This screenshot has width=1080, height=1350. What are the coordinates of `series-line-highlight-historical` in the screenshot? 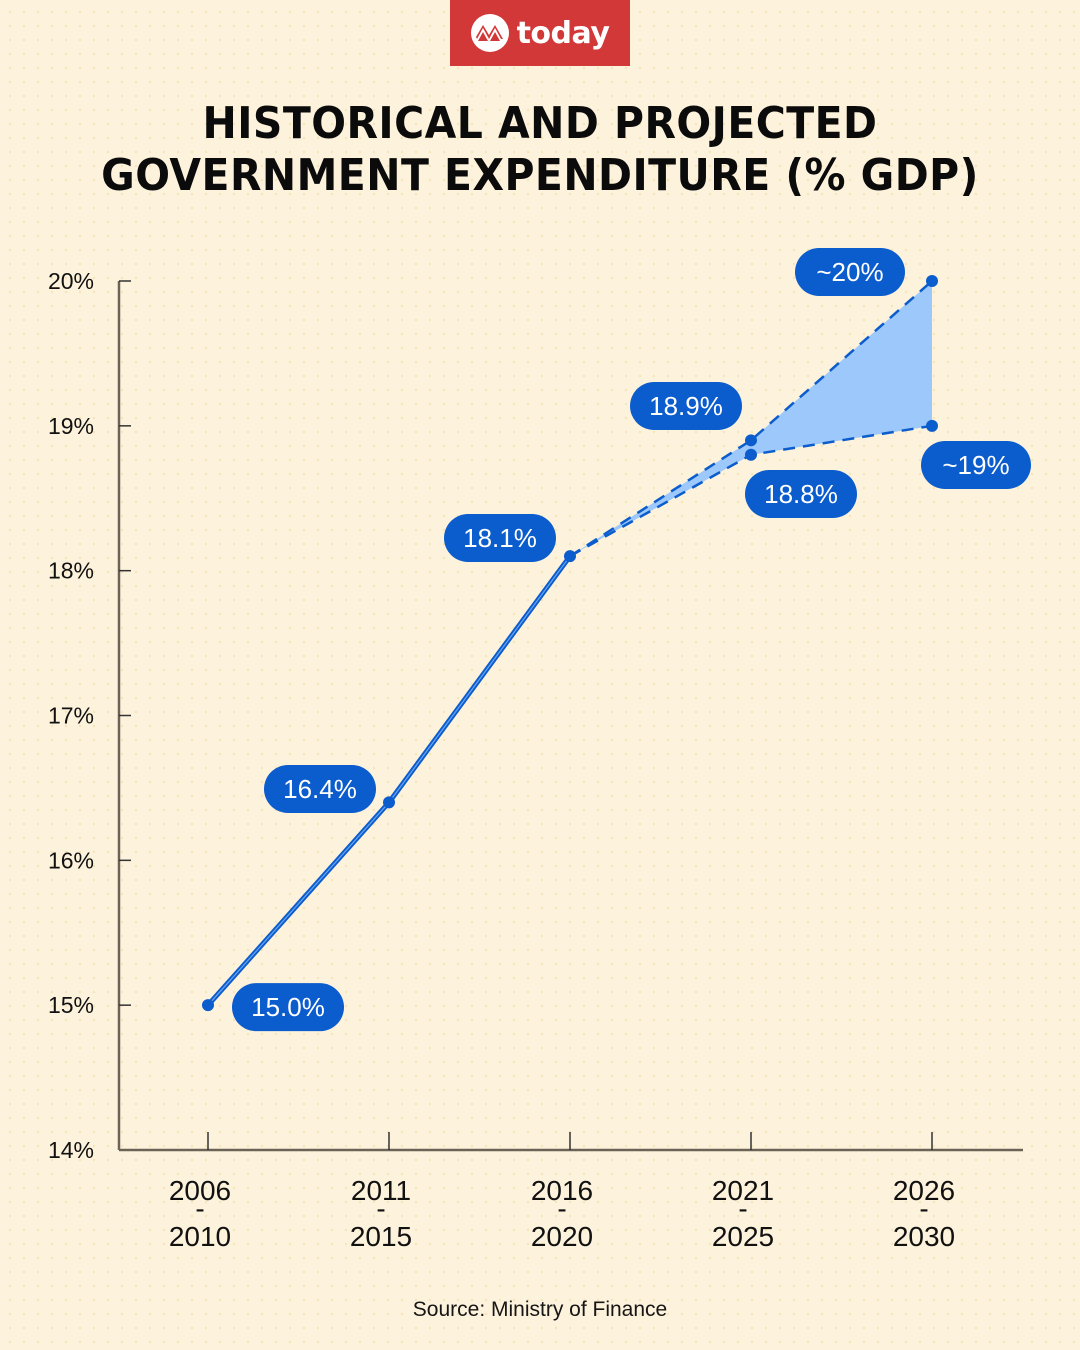 It's located at (389, 780).